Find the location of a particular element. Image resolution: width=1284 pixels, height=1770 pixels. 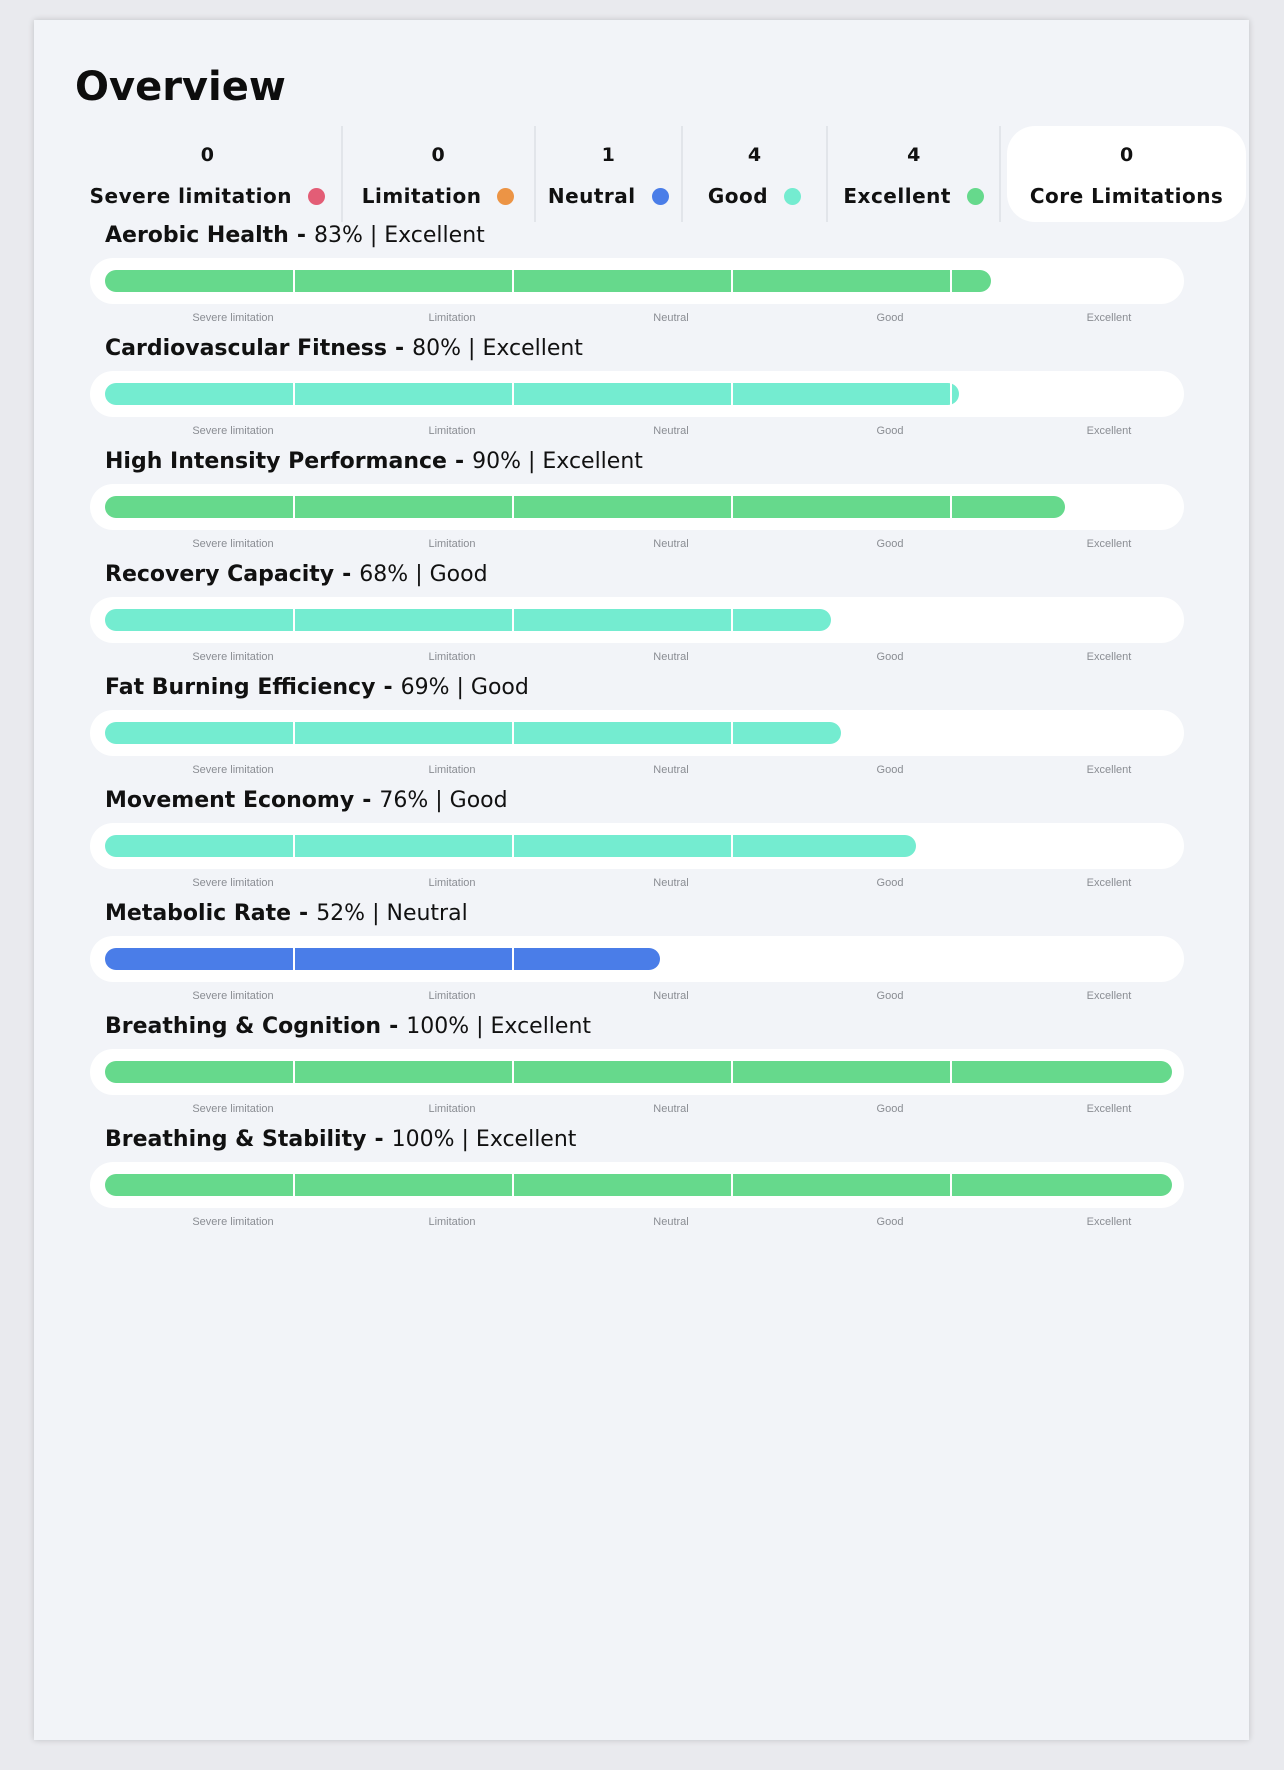

summary-severe-limitation: 0 Severe limitation is located at coordinates (208, 174).